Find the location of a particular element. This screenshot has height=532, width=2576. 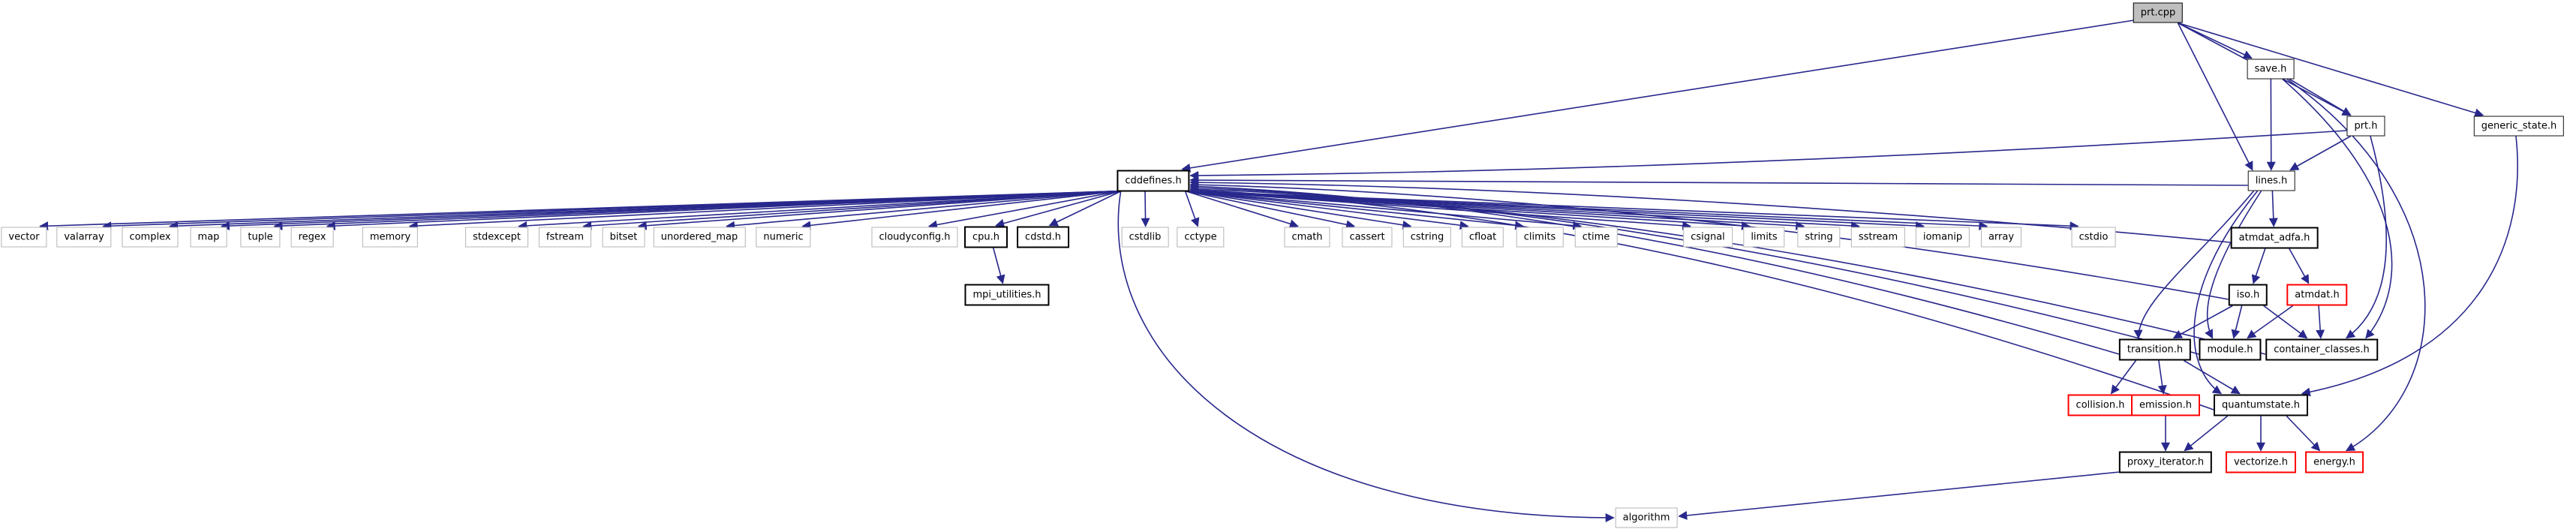

edge-save-h--prt-h is located at coordinates (2320, 97).